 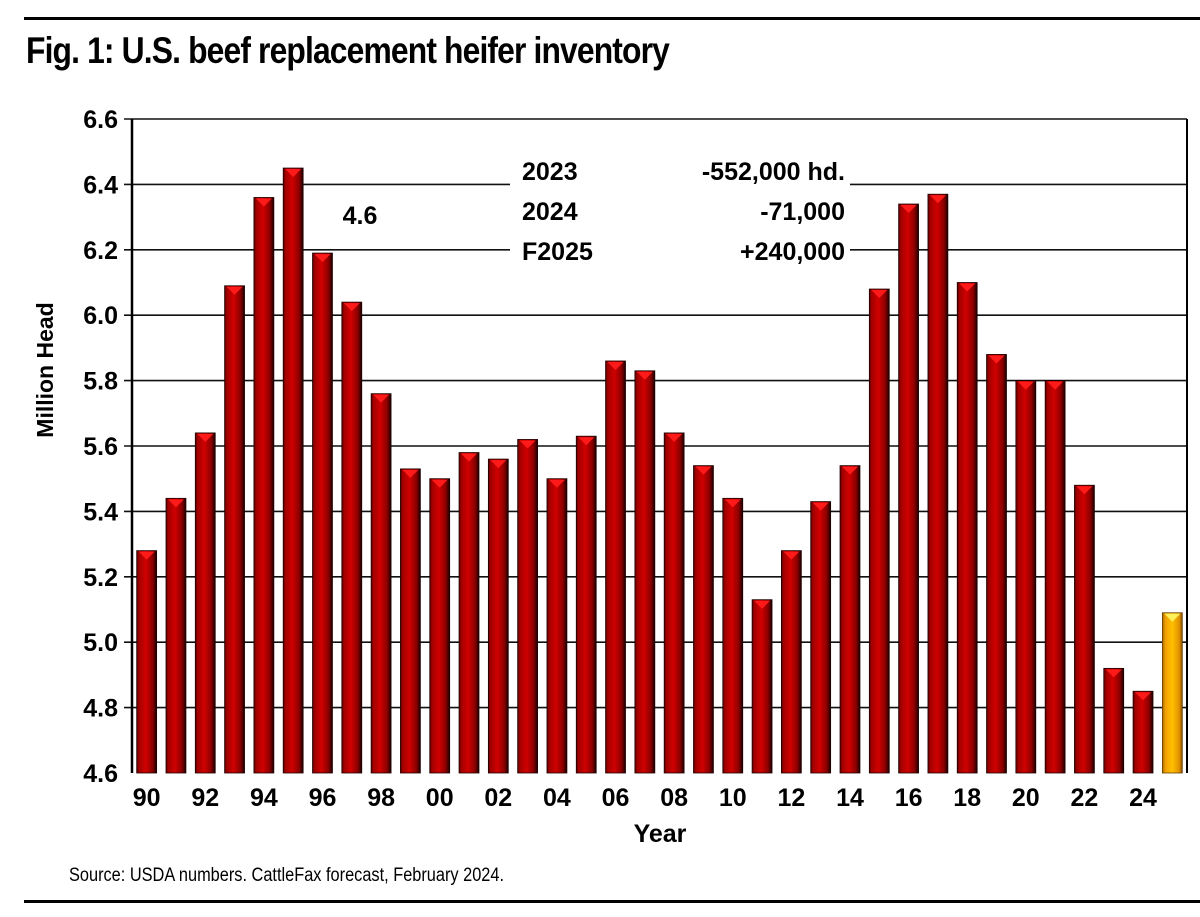 What do you see at coordinates (791, 662) in the screenshot?
I see `bar-2012` at bounding box center [791, 662].